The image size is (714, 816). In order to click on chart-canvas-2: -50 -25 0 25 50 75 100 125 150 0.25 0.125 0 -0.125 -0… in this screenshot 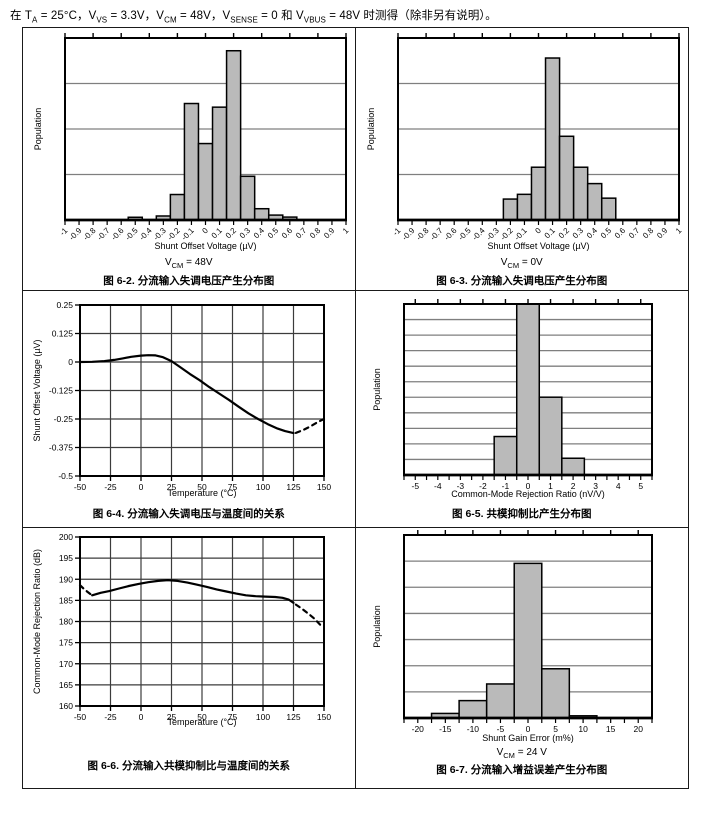, I will do `click(181, 399)`.